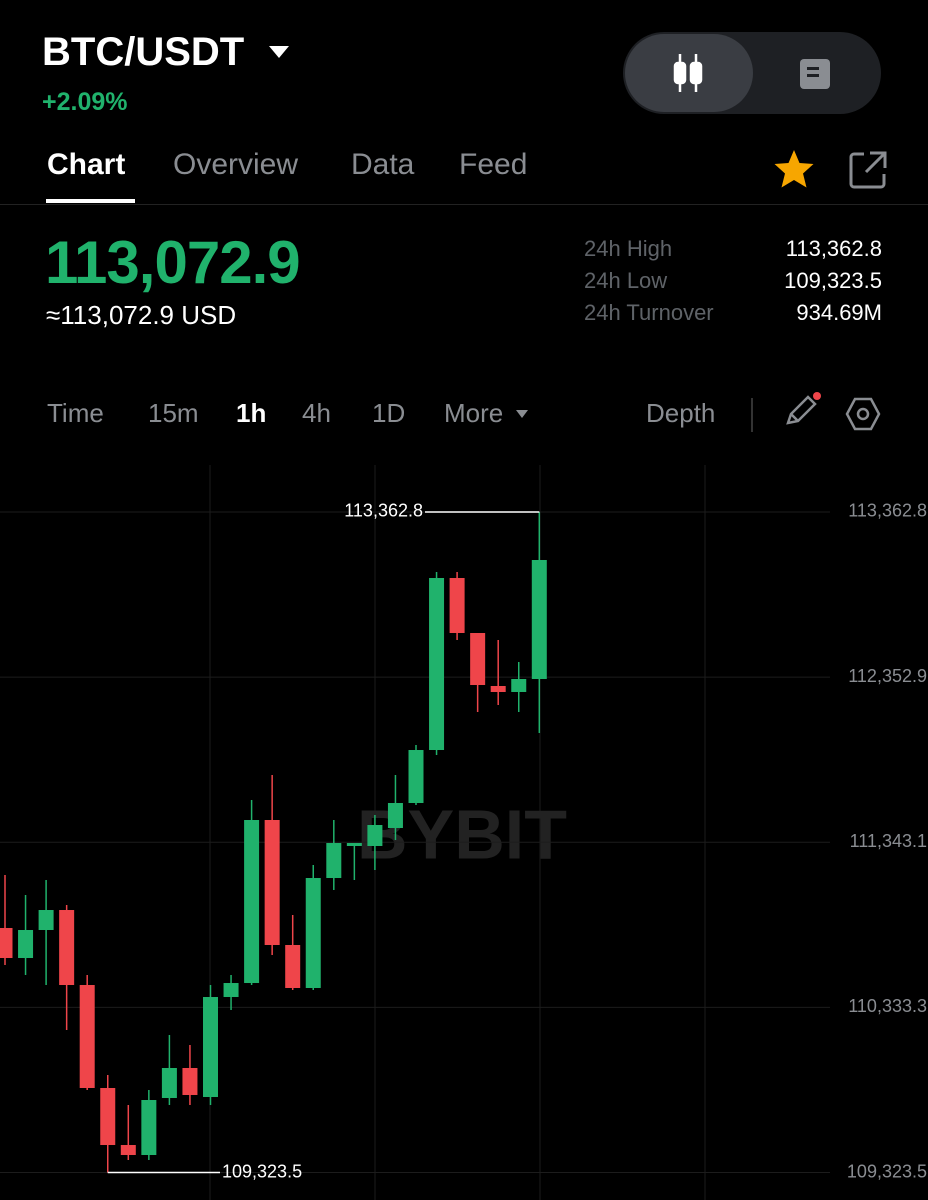 This screenshot has height=1200, width=928. I want to click on interval-option: More, so click(474, 413).